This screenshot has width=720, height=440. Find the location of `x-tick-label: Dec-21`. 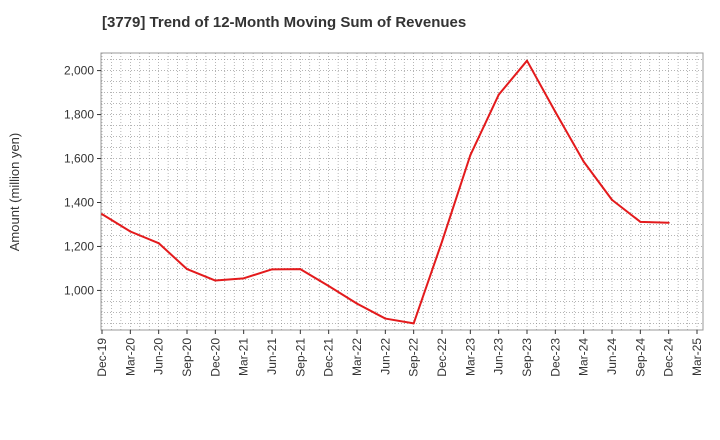

x-tick-label: Dec-21 is located at coordinates (329, 357).